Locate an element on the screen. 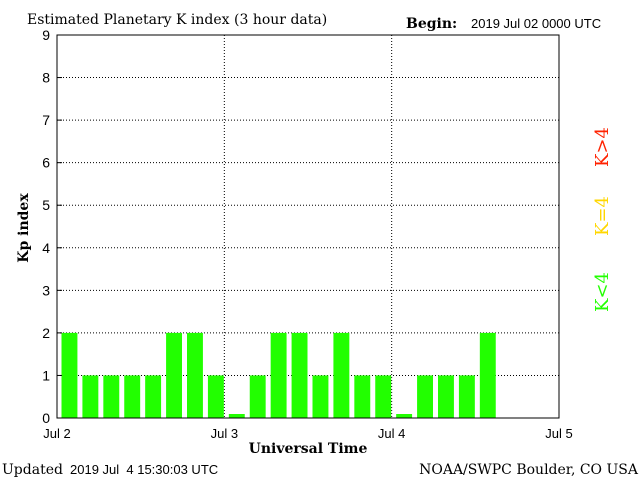 The width and height of the screenshot is (640, 480). y-tick-label: 3 is located at coordinates (46, 290).